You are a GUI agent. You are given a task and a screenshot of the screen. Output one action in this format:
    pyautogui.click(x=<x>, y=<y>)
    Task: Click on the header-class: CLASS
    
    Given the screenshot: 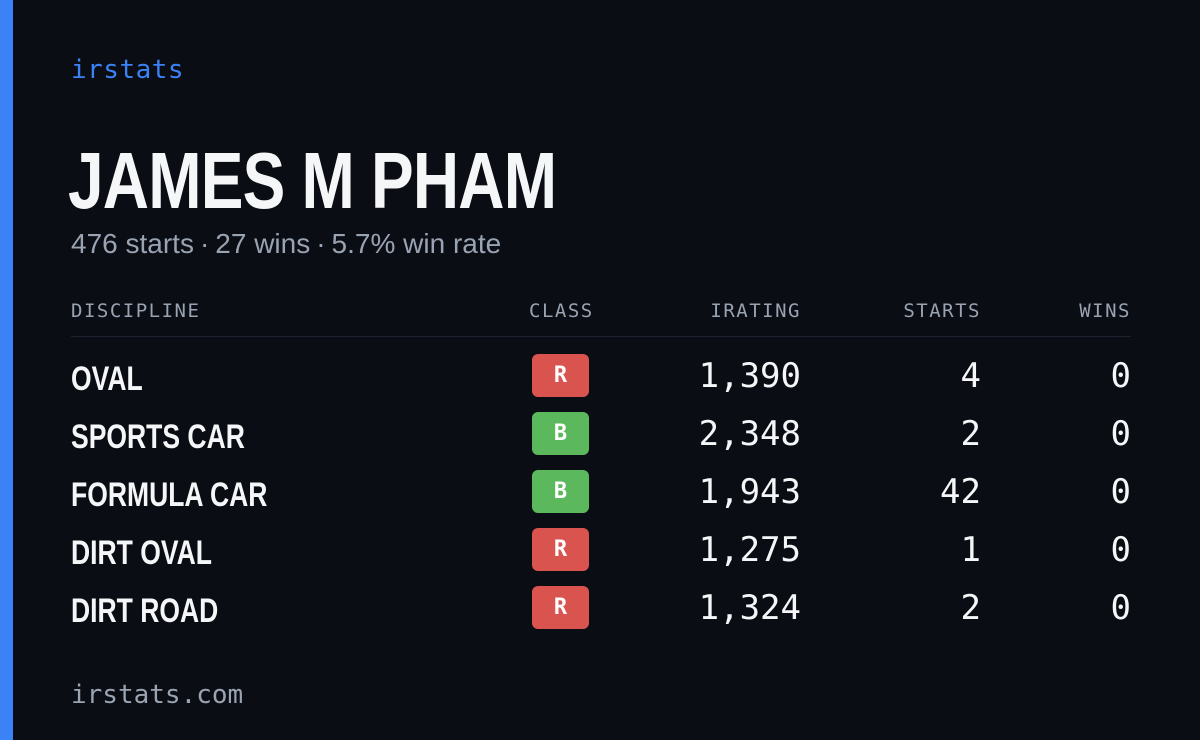 What is the action you would take?
    pyautogui.click(x=561, y=311)
    